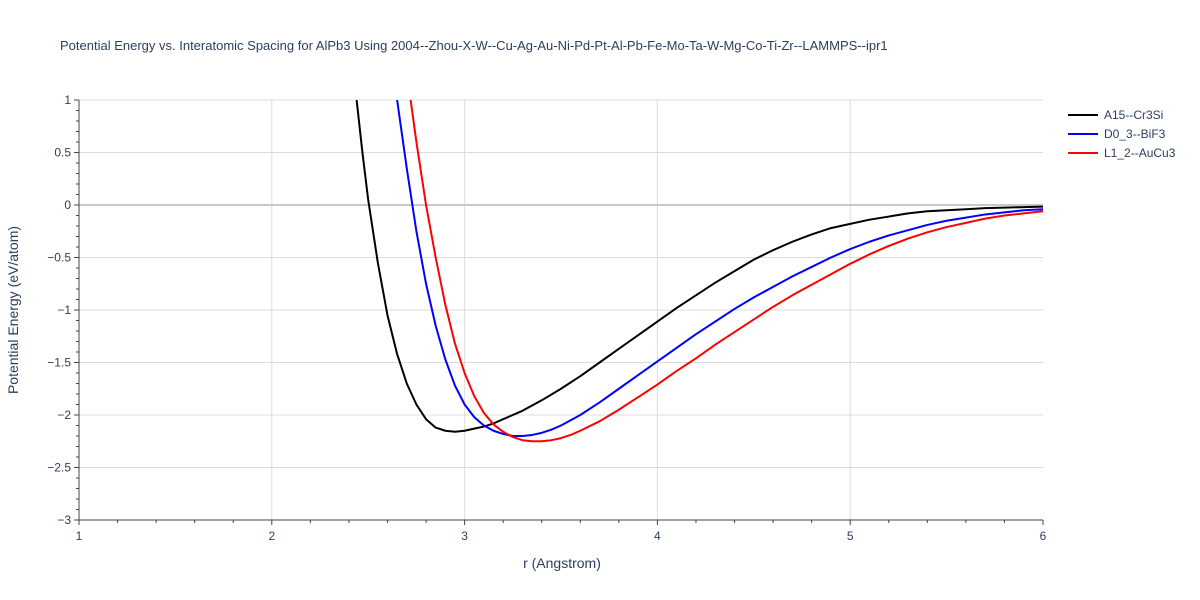 The height and width of the screenshot is (600, 1200). What do you see at coordinates (1043, 536) in the screenshot?
I see `x-tick-label: 6` at bounding box center [1043, 536].